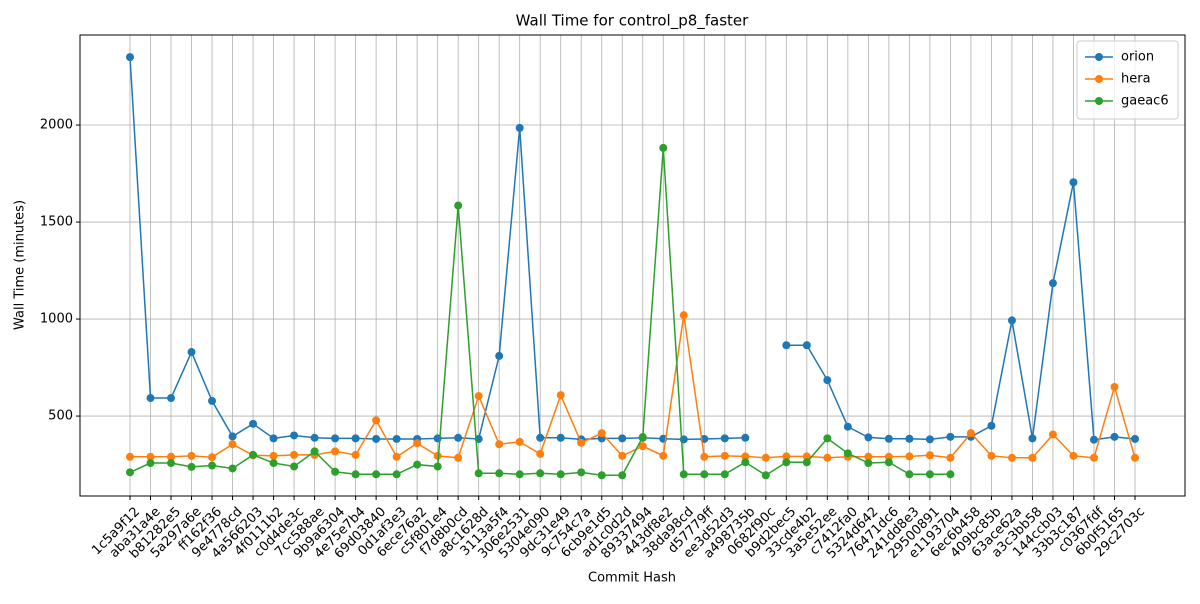 The image size is (1200, 604). What do you see at coordinates (632, 578) in the screenshot?
I see `x-axis-label: Commit Hash` at bounding box center [632, 578].